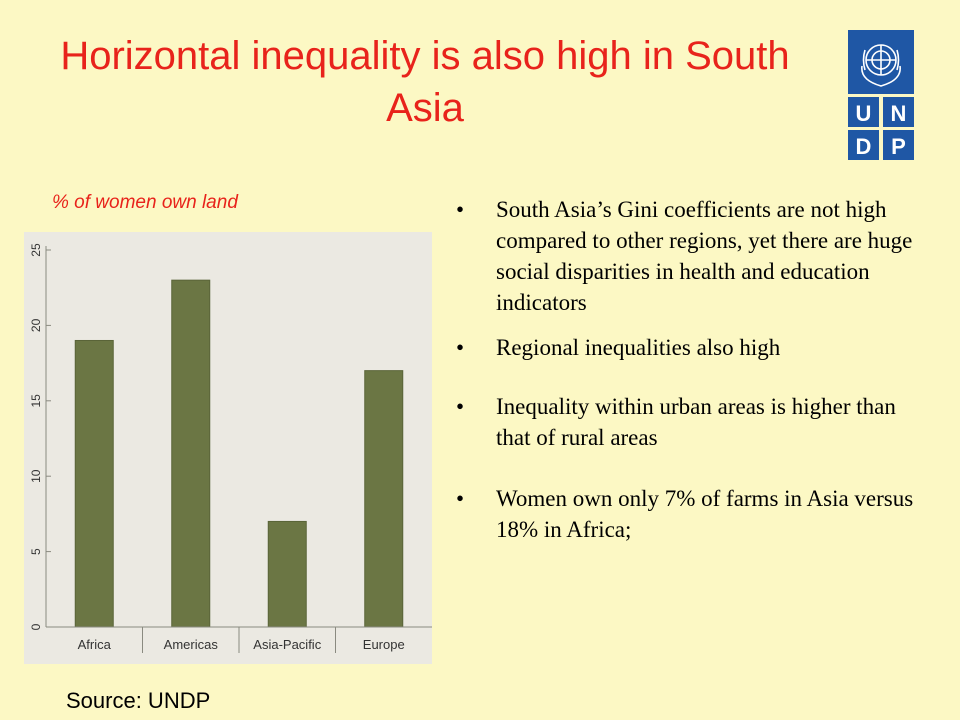 Image resolution: width=960 pixels, height=720 pixels. What do you see at coordinates (191, 644) in the screenshot?
I see `x-tick-label: Americas` at bounding box center [191, 644].